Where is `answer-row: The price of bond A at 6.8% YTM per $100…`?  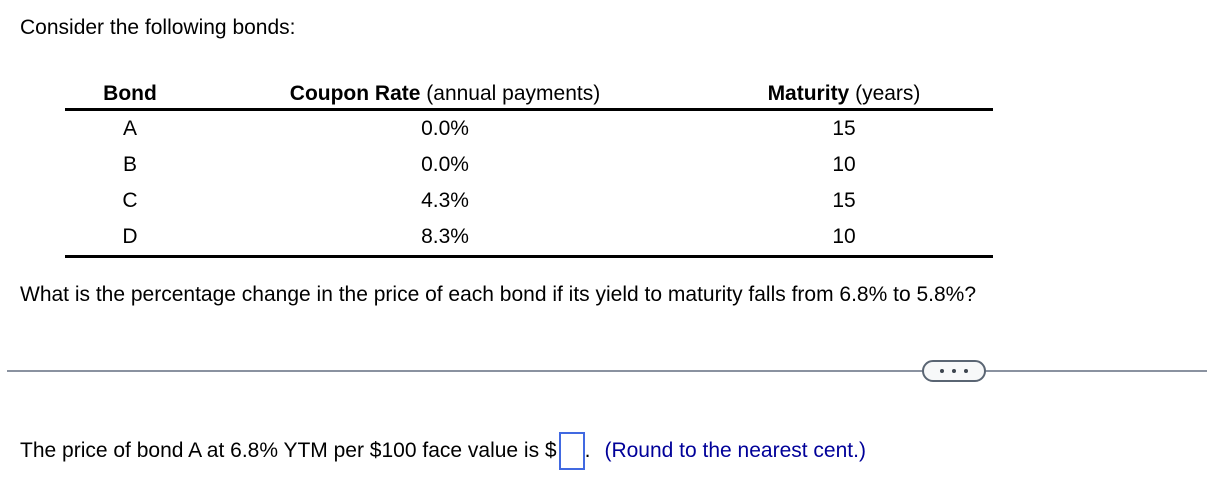
answer-row: The price of bond A at 6.8% YTM per $100… is located at coordinates (443, 451).